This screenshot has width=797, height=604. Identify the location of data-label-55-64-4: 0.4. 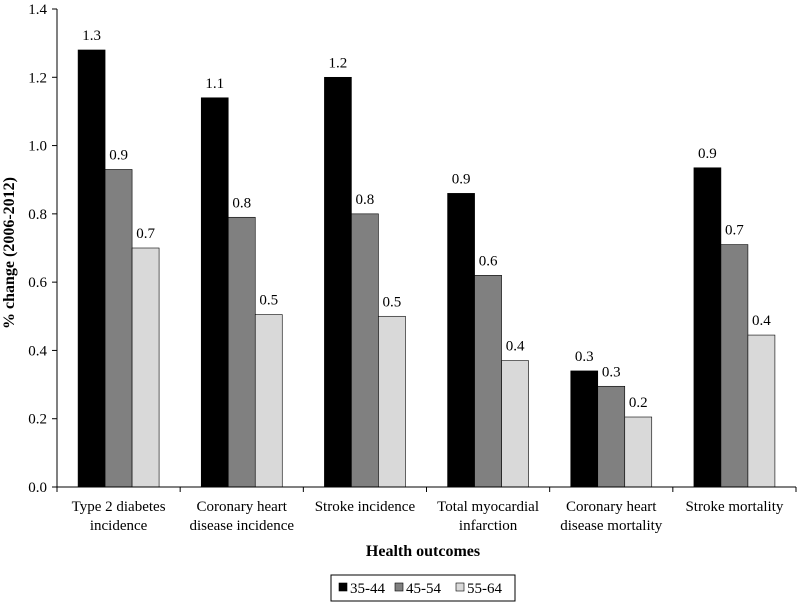
(515, 347).